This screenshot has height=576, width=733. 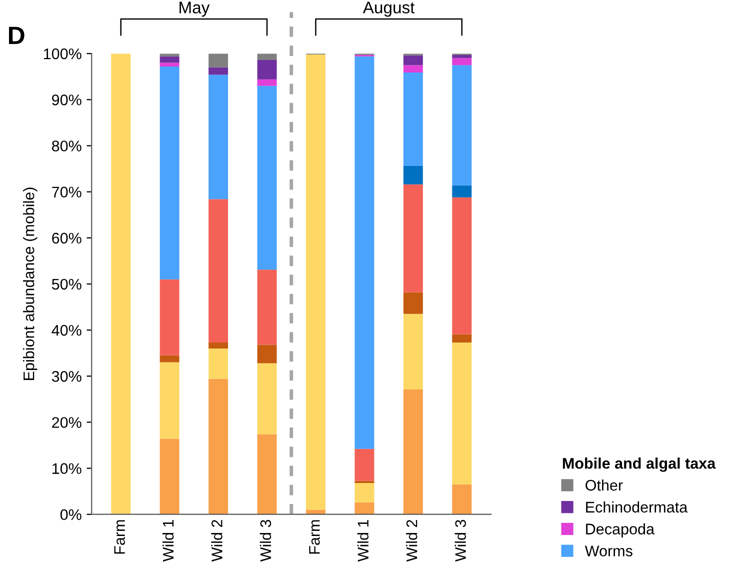 I want to click on text: May, so click(x=195, y=9).